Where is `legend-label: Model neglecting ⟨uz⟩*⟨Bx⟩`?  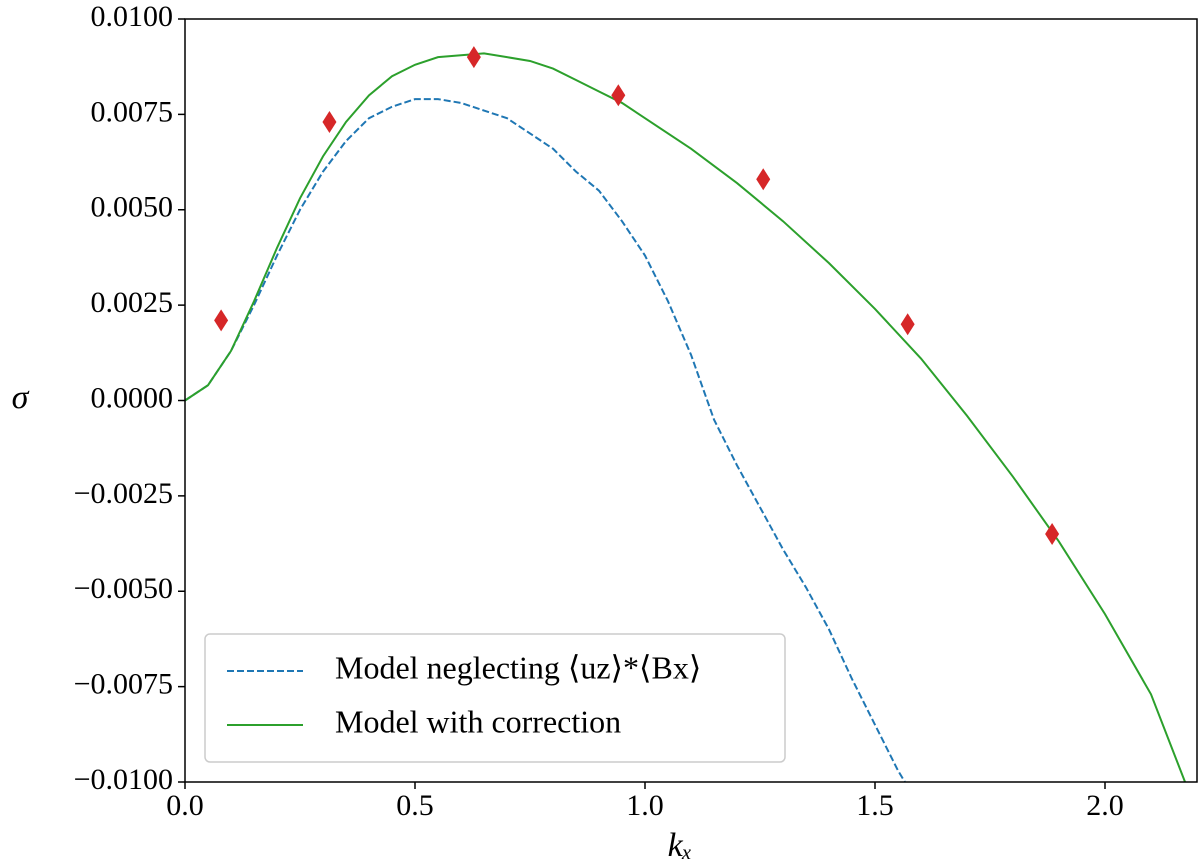 legend-label: Model neglecting ⟨uz⟩*⟨Bx⟩ is located at coordinates (518, 667).